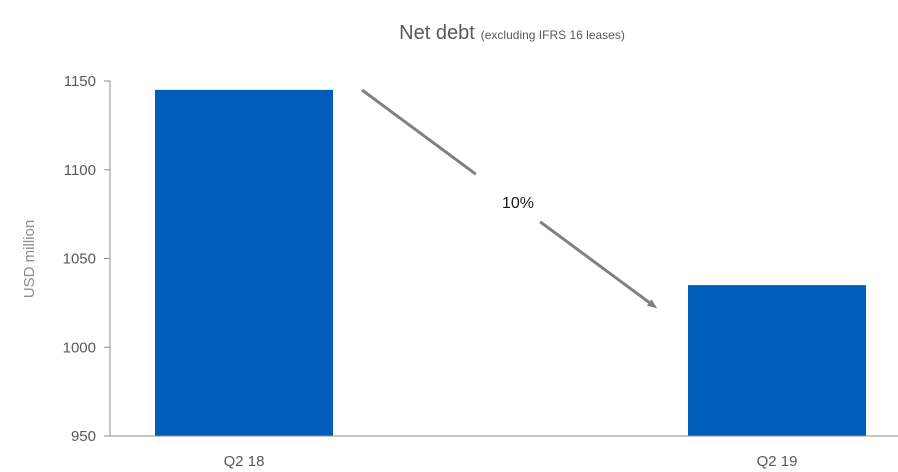 Image resolution: width=898 pixels, height=472 pixels. I want to click on x-tick-label: Q2 18, so click(244, 461).